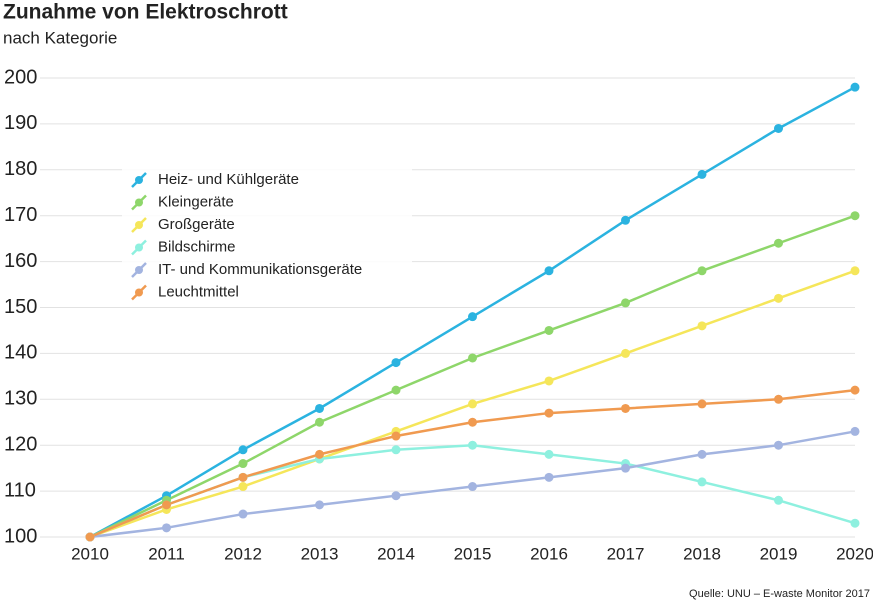 This screenshot has width=873, height=608. Describe the element at coordinates (20, 307) in the screenshot. I see `y-tick-label: 150` at that location.